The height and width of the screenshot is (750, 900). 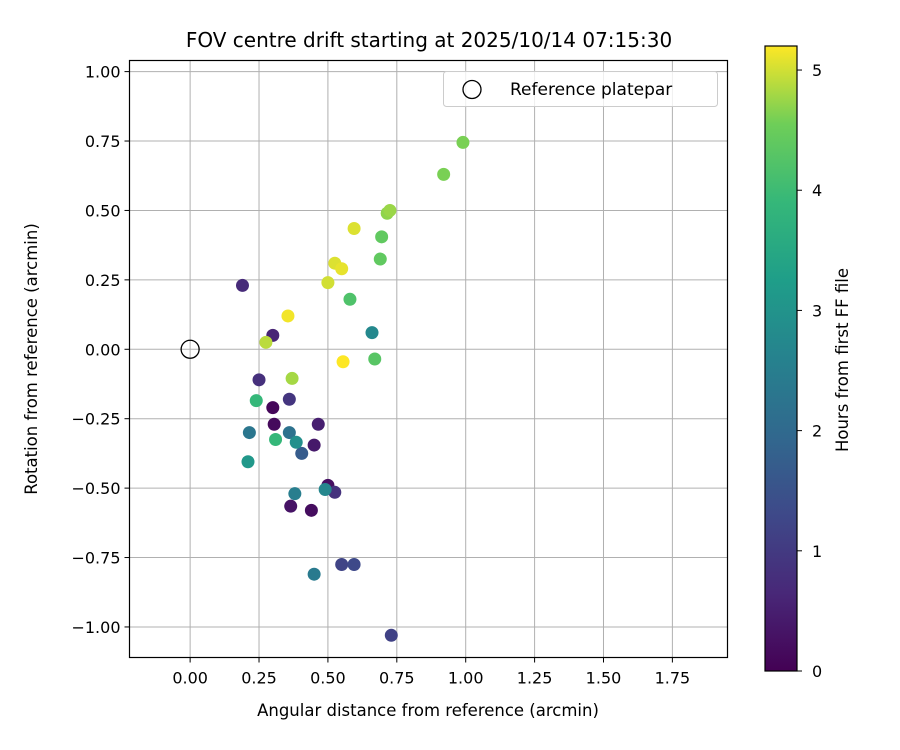 I want to click on y-tick-label: 0.25, so click(x=103, y=280).